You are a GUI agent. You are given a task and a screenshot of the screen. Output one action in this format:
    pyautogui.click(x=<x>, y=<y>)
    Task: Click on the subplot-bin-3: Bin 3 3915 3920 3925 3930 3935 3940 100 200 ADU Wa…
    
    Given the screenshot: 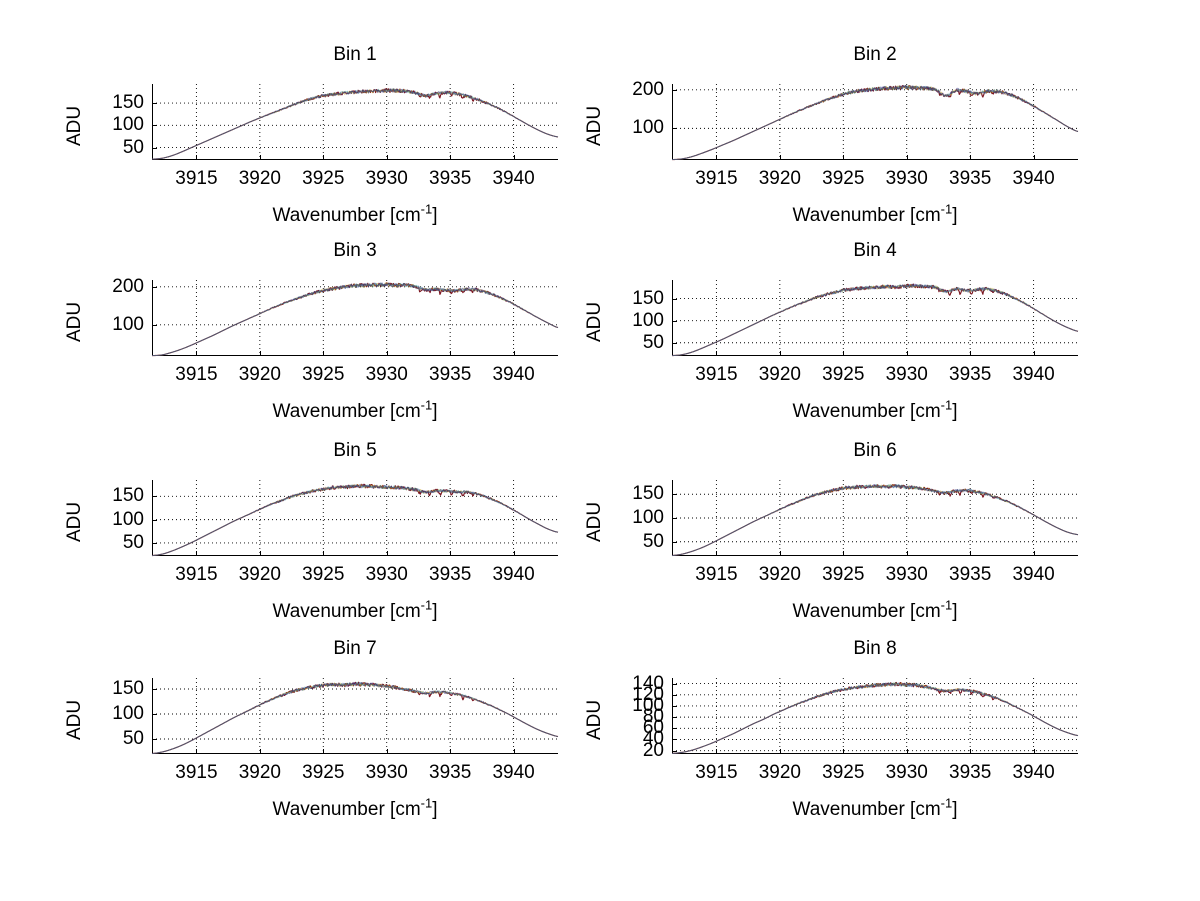 What is the action you would take?
    pyautogui.click(x=325, y=343)
    